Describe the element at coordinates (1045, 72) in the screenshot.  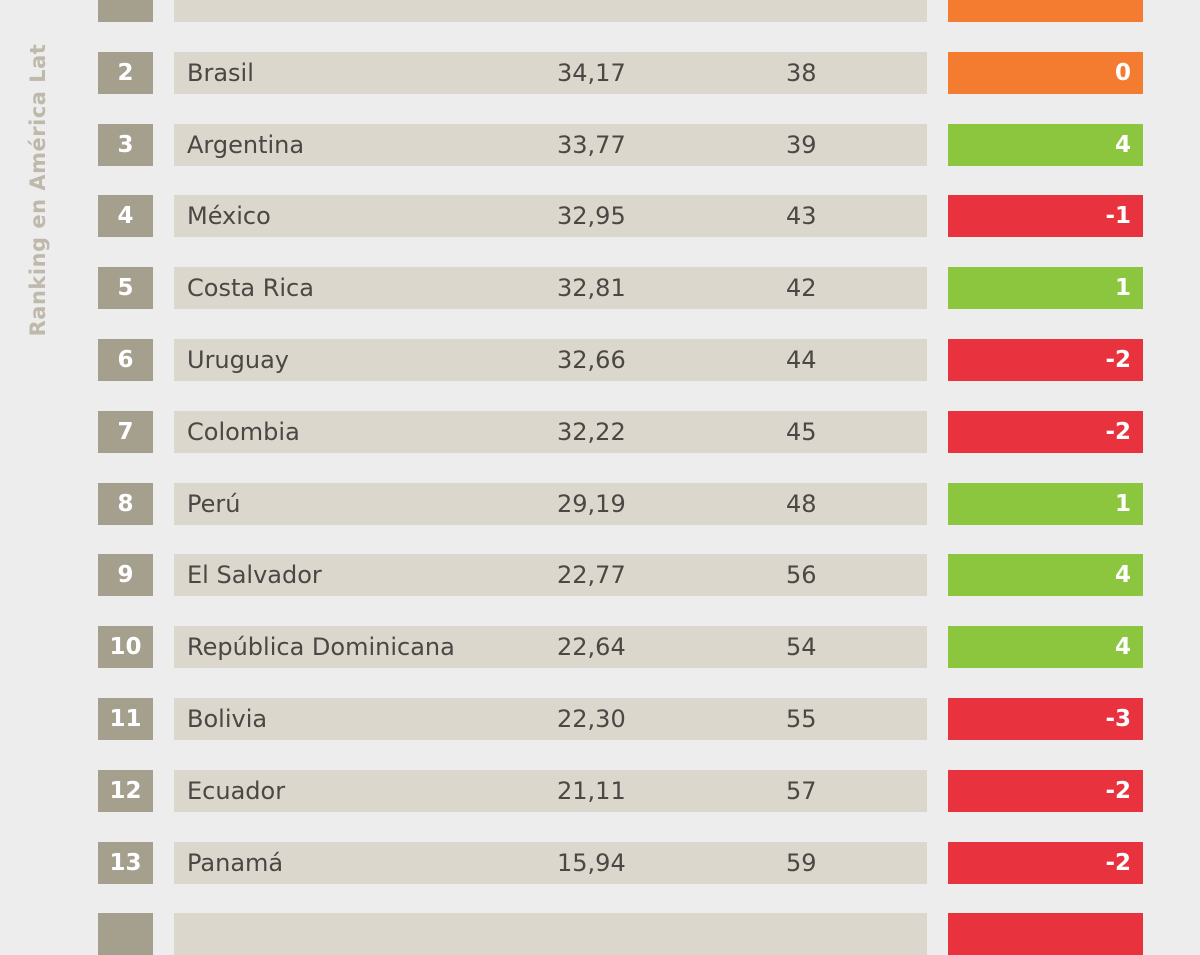
I see `rank-change-badge: 0` at that location.